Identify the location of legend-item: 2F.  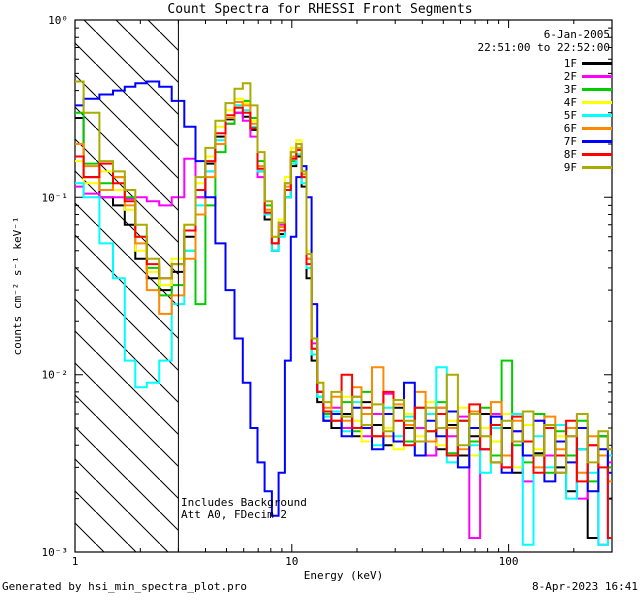
(588, 76).